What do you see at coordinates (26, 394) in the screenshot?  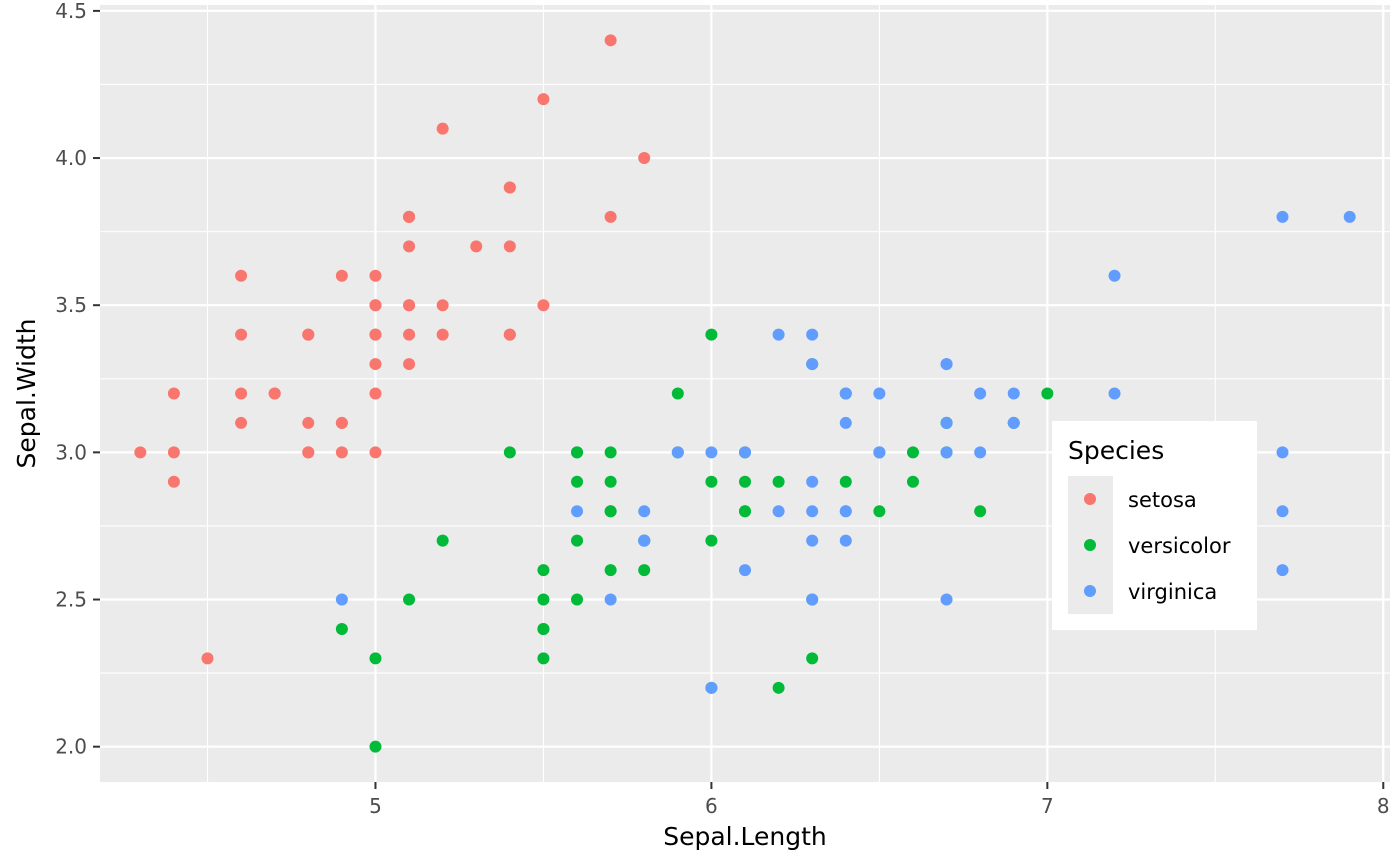 I see `y-axis-title: Sepal.Width` at bounding box center [26, 394].